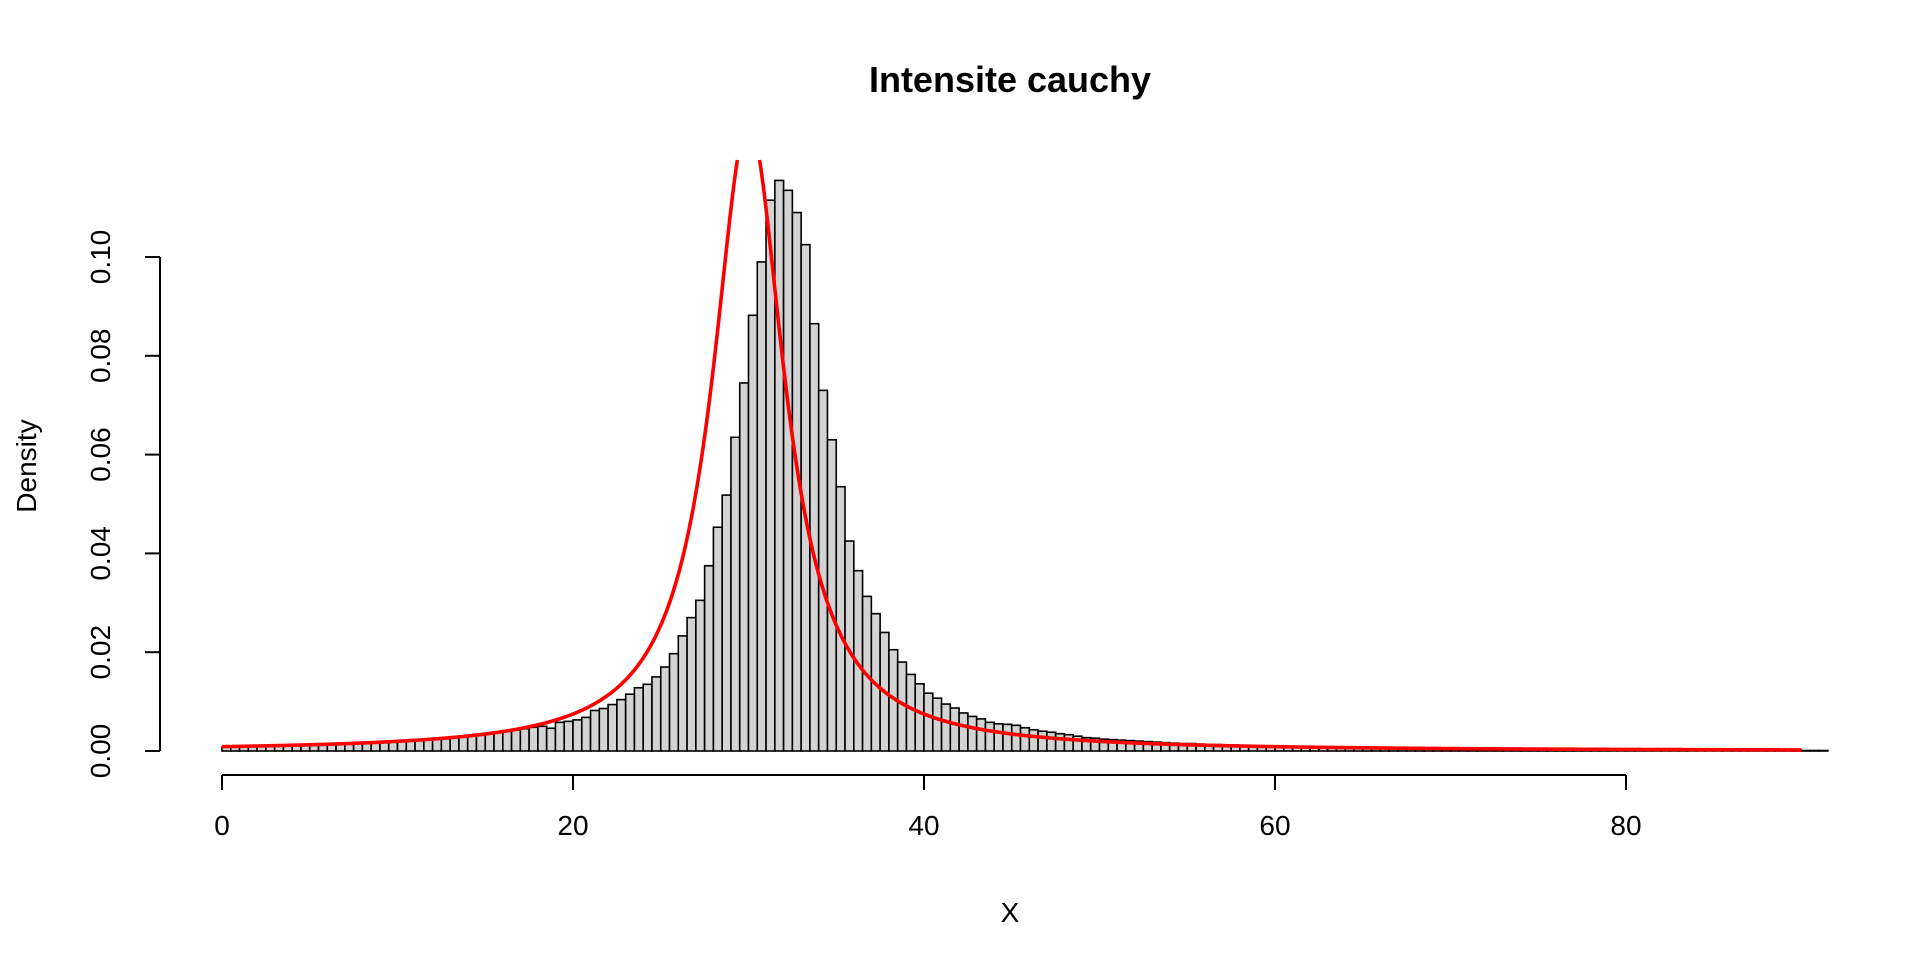 This screenshot has width=1920, height=960. What do you see at coordinates (100, 356) in the screenshot?
I see `y-tick-label: 0.08` at bounding box center [100, 356].